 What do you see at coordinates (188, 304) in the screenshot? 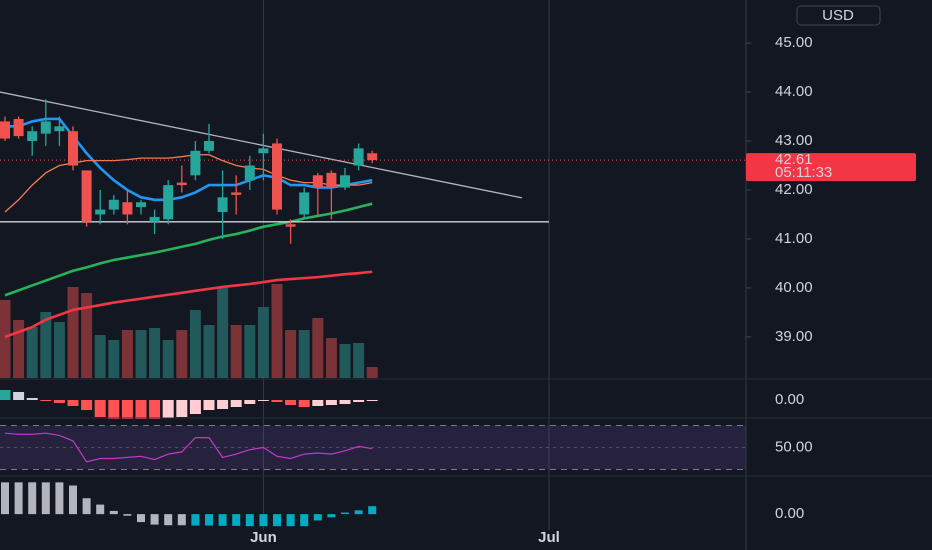
I see `moving-average` at bounding box center [188, 304].